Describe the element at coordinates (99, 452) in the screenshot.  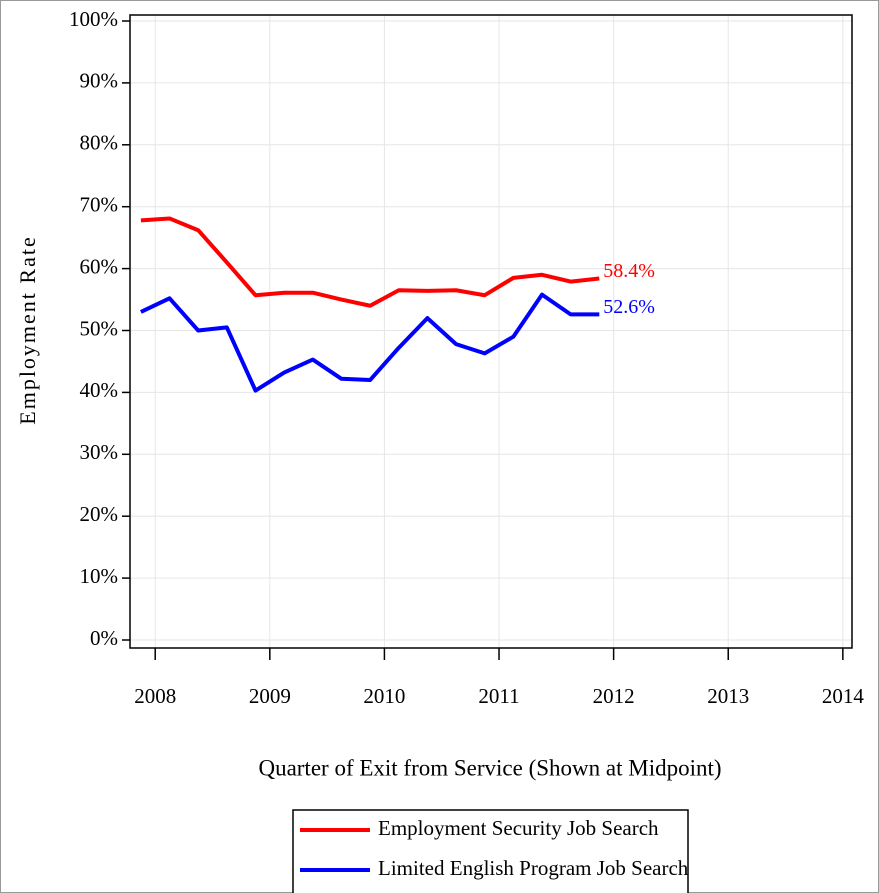
I see `y-tick-label: 30%` at that location.